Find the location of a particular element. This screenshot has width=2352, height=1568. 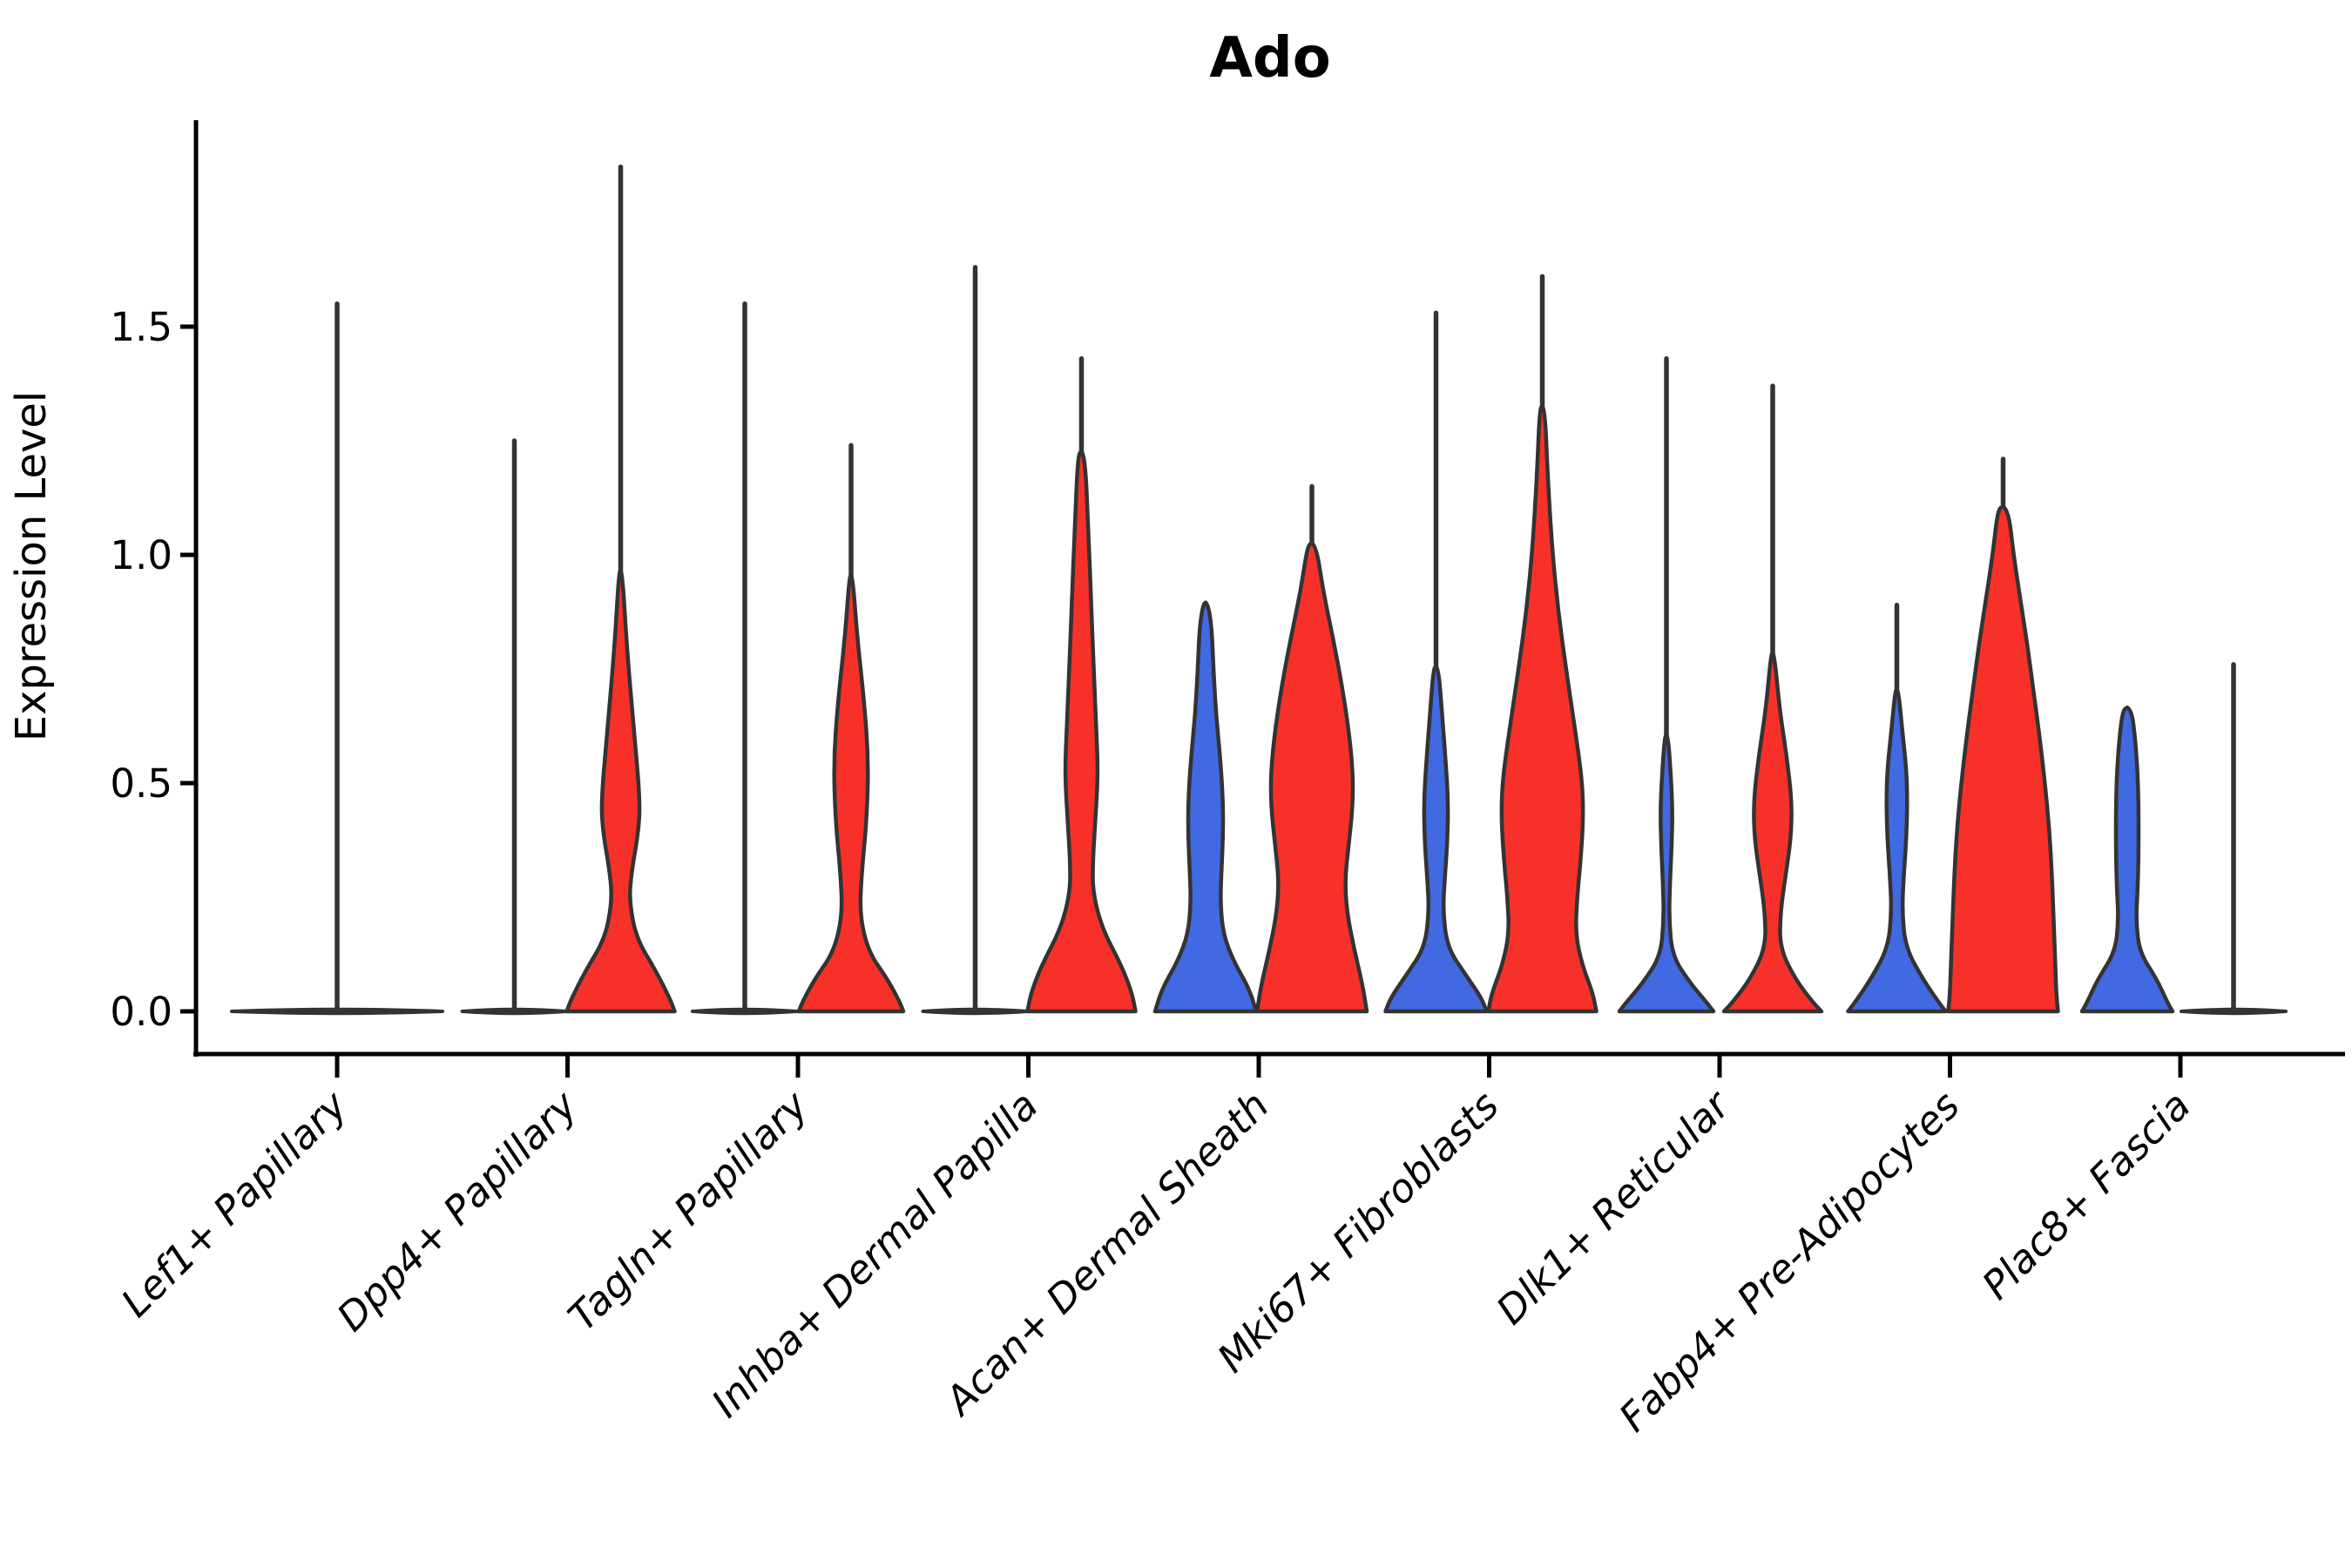

x-tick-label-dpp4-papillary: Dpp4+ Papillary is located at coordinates (457, 1211).